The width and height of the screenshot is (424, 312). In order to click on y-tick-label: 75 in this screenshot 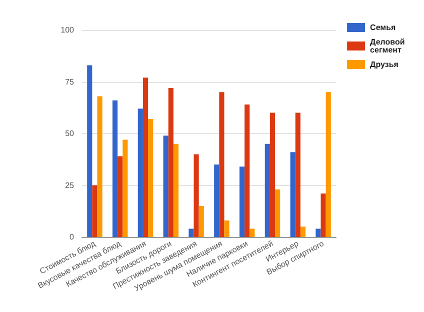, I will do `click(70, 81)`.